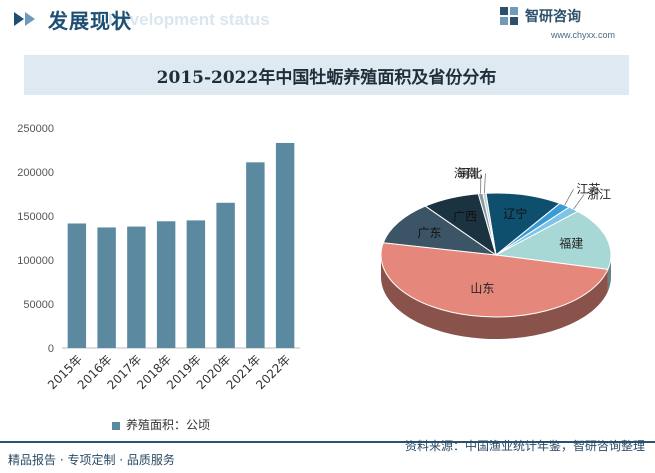  Describe the element at coordinates (524, 446) in the screenshot. I see `footer-source: 资料来源：中国渔业统计年鉴，智研咨询整理` at that location.